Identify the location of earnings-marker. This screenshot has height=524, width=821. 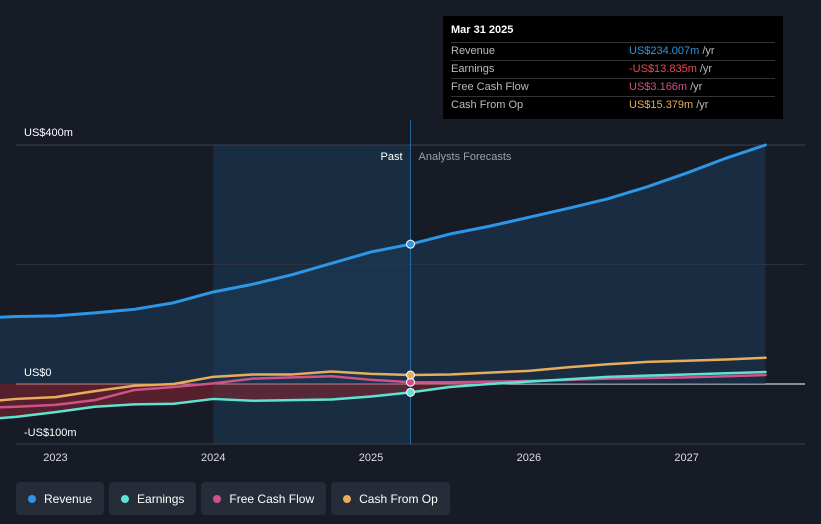
(410, 392).